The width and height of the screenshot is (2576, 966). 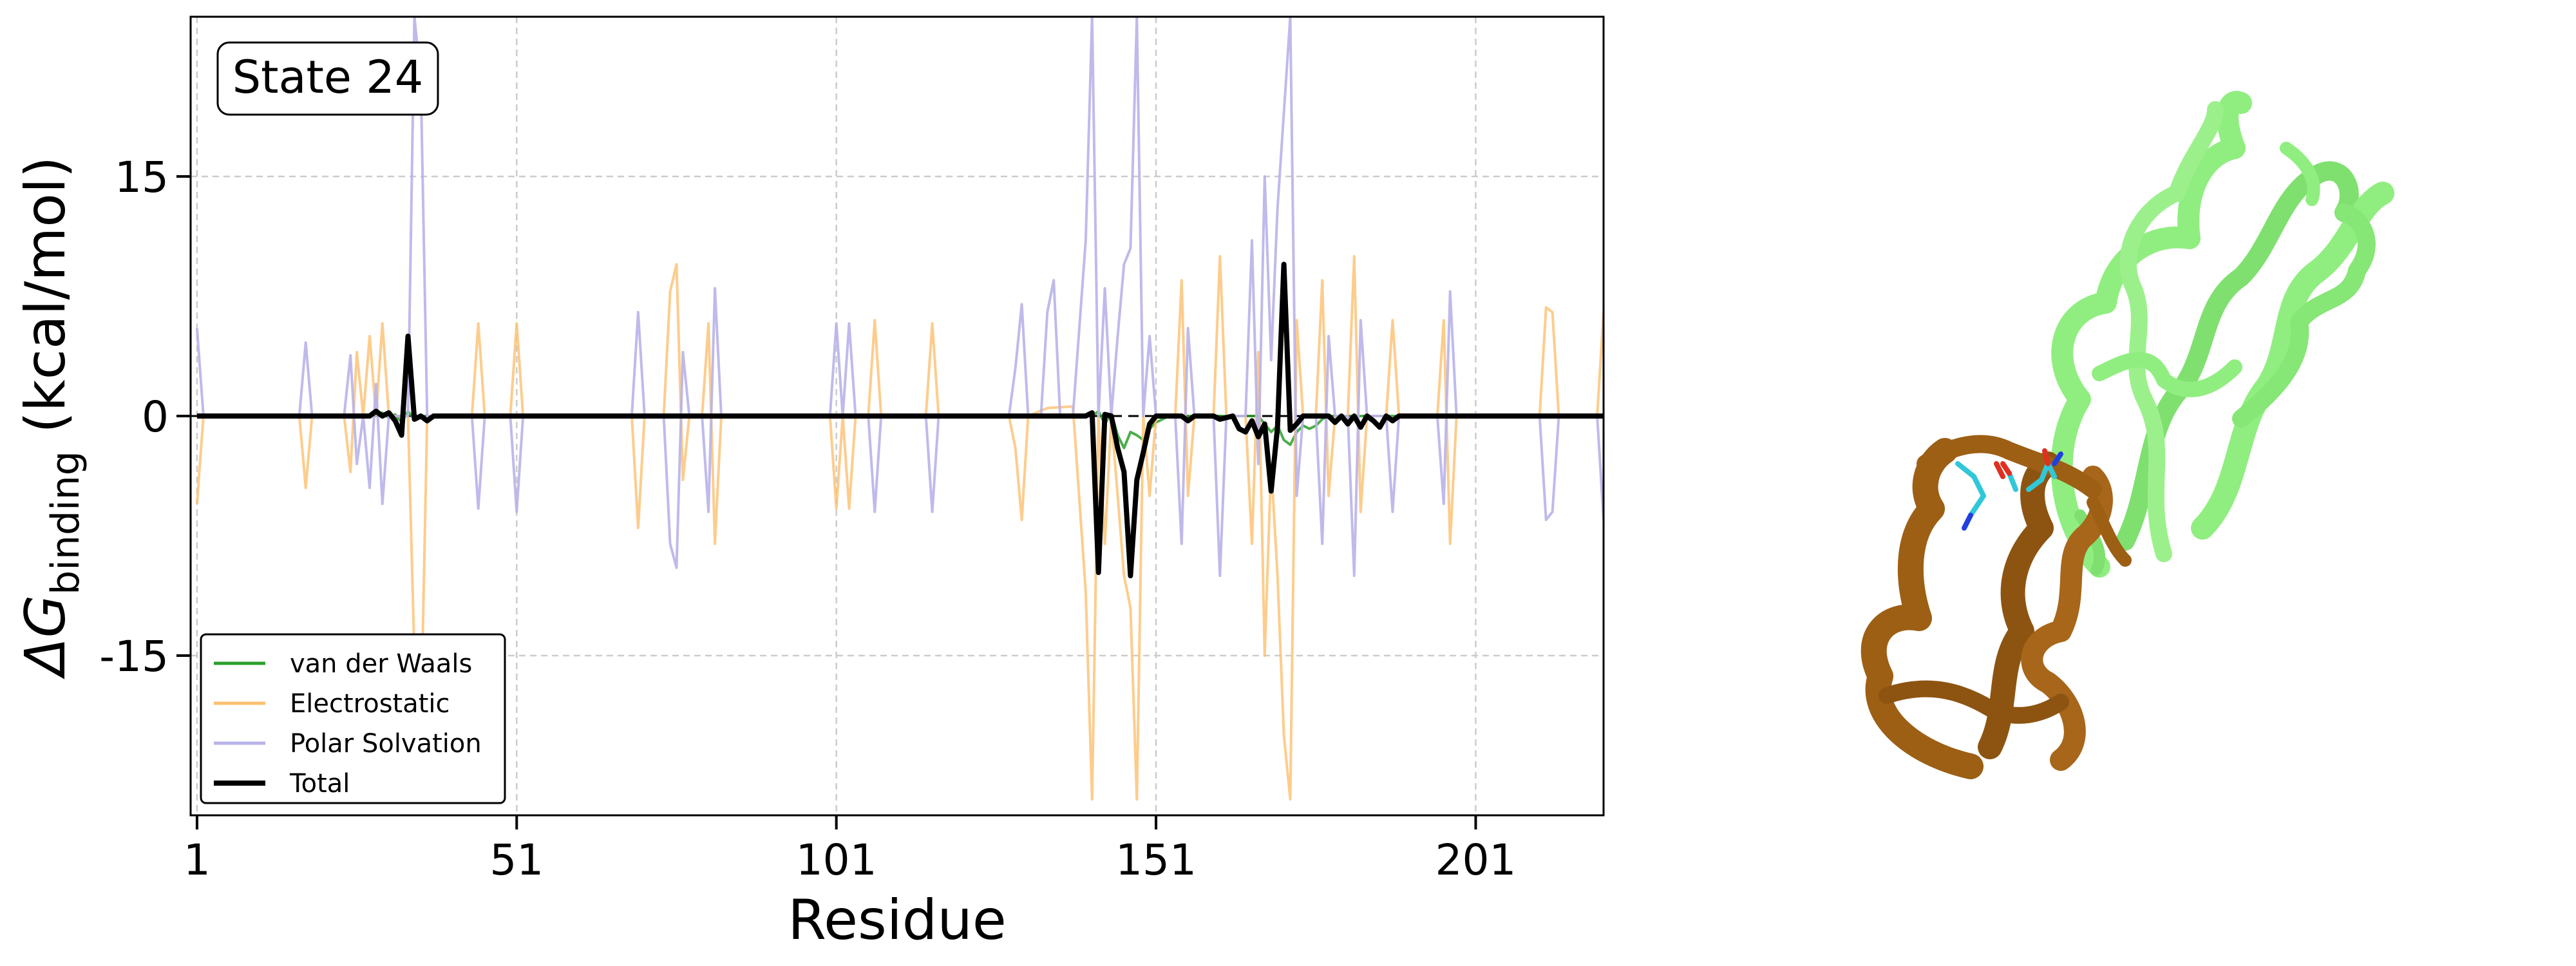 I want to click on y-axis-label-prefix: ΔG, so click(x=46, y=637).